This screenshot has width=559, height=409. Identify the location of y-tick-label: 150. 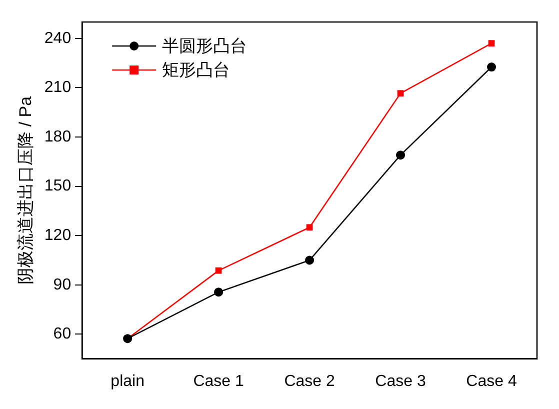
(58, 186).